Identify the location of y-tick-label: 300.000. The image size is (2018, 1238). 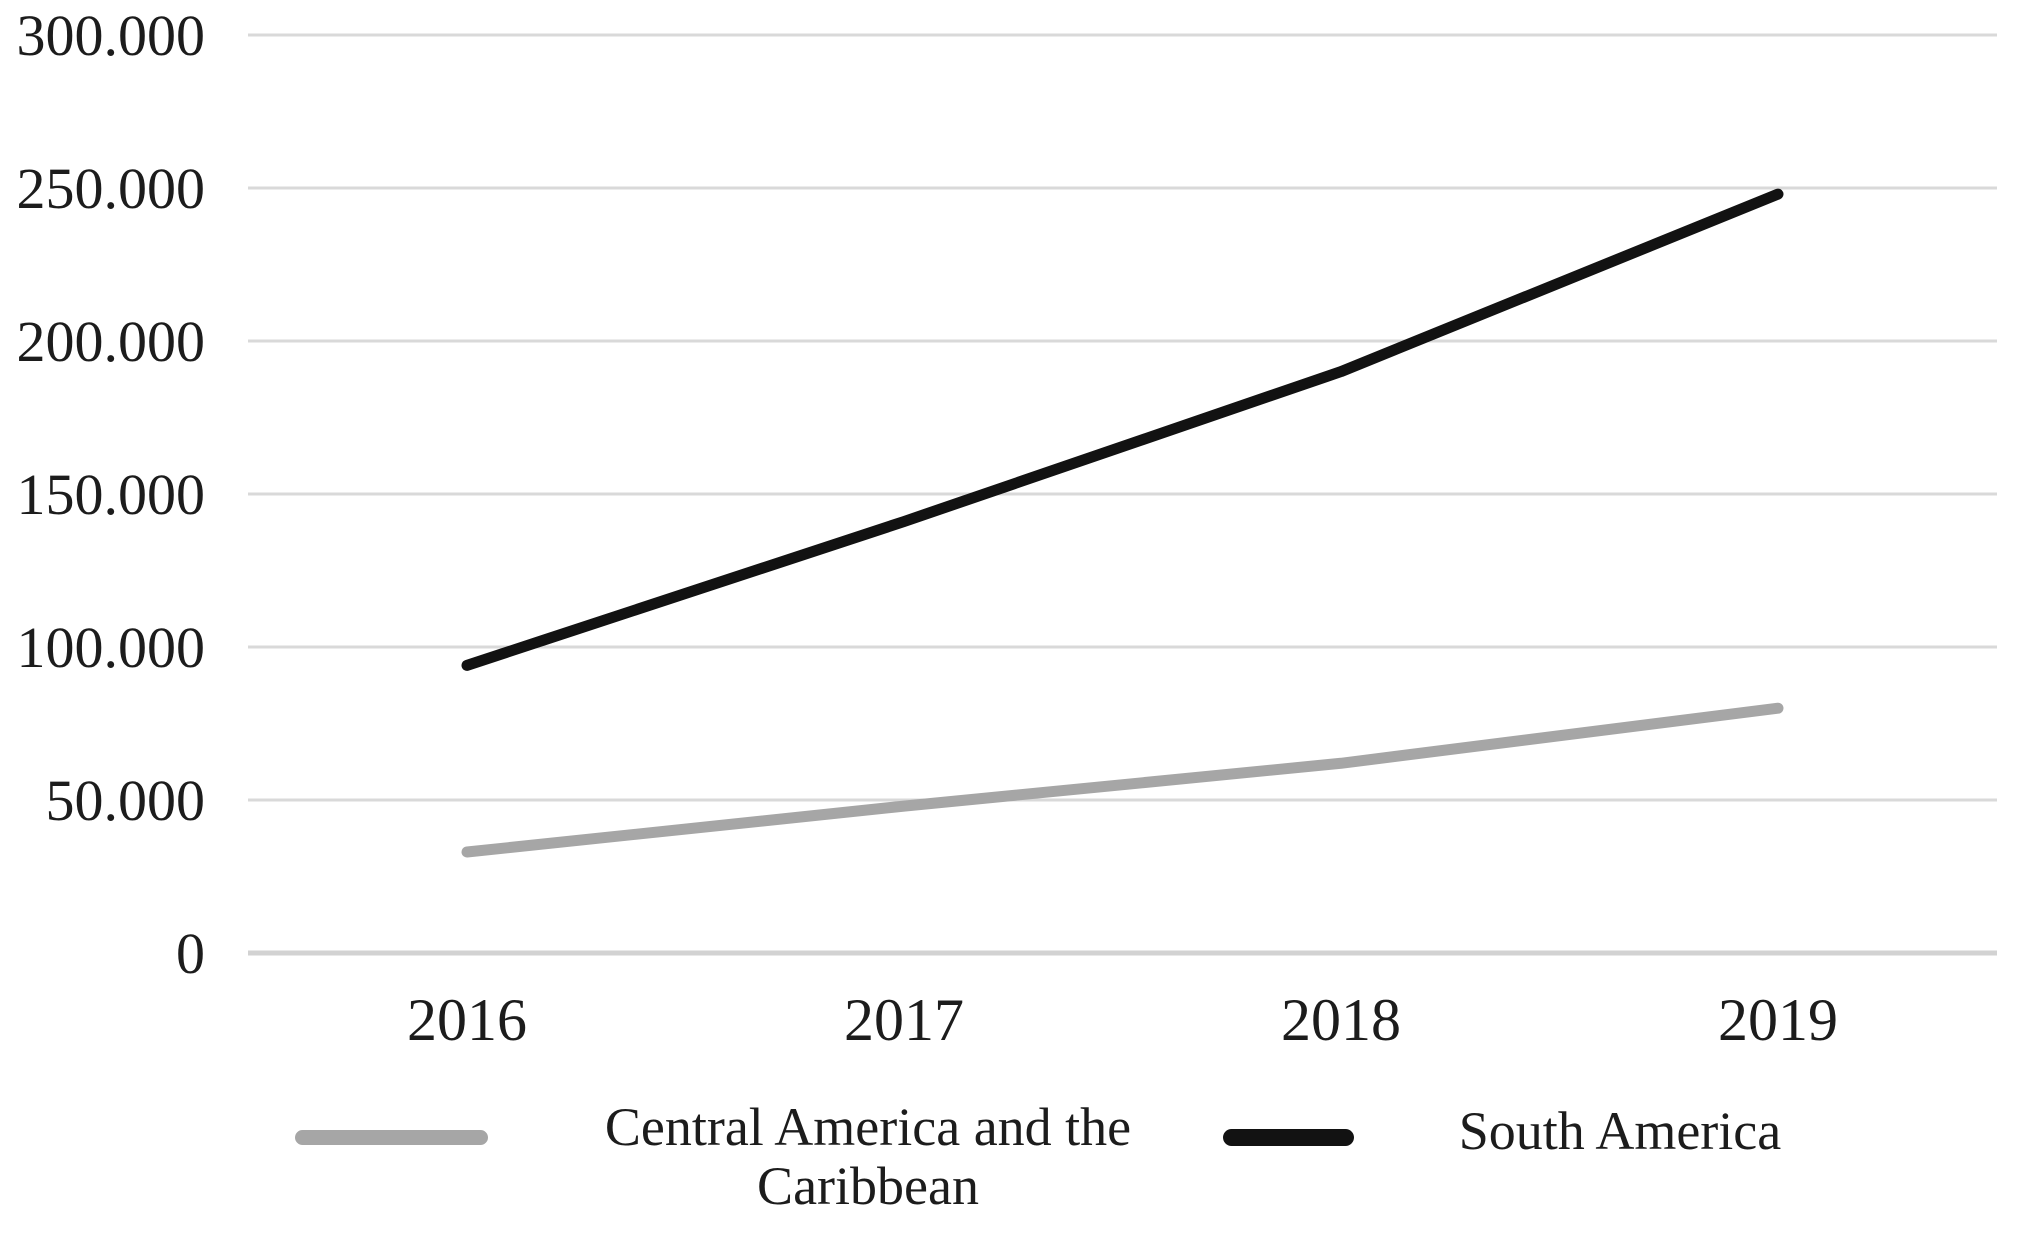
(111, 35).